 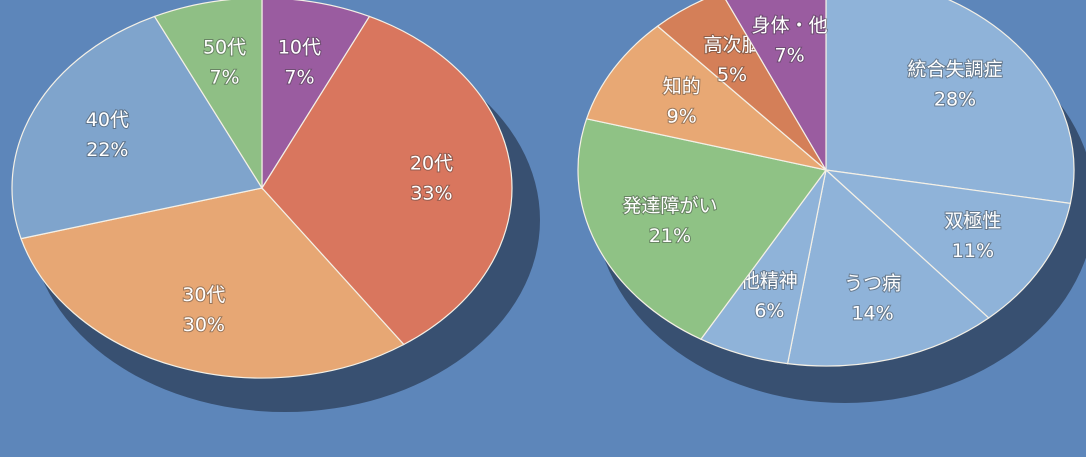 I want to click on slice-label: 30代, so click(x=203, y=295).